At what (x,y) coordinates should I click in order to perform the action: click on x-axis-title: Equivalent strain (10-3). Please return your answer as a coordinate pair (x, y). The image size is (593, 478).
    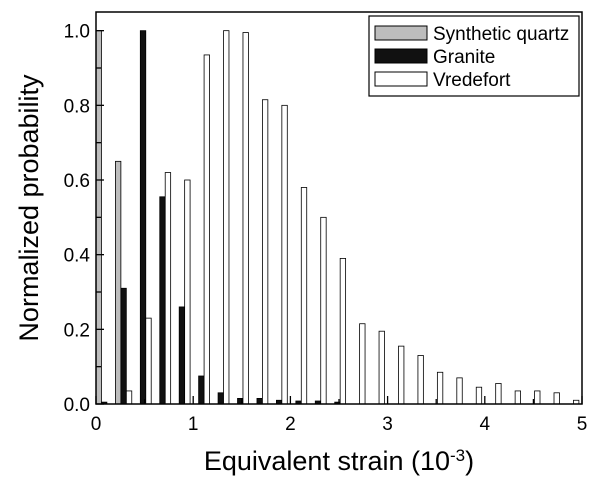
    Looking at the image, I should click on (339, 461).